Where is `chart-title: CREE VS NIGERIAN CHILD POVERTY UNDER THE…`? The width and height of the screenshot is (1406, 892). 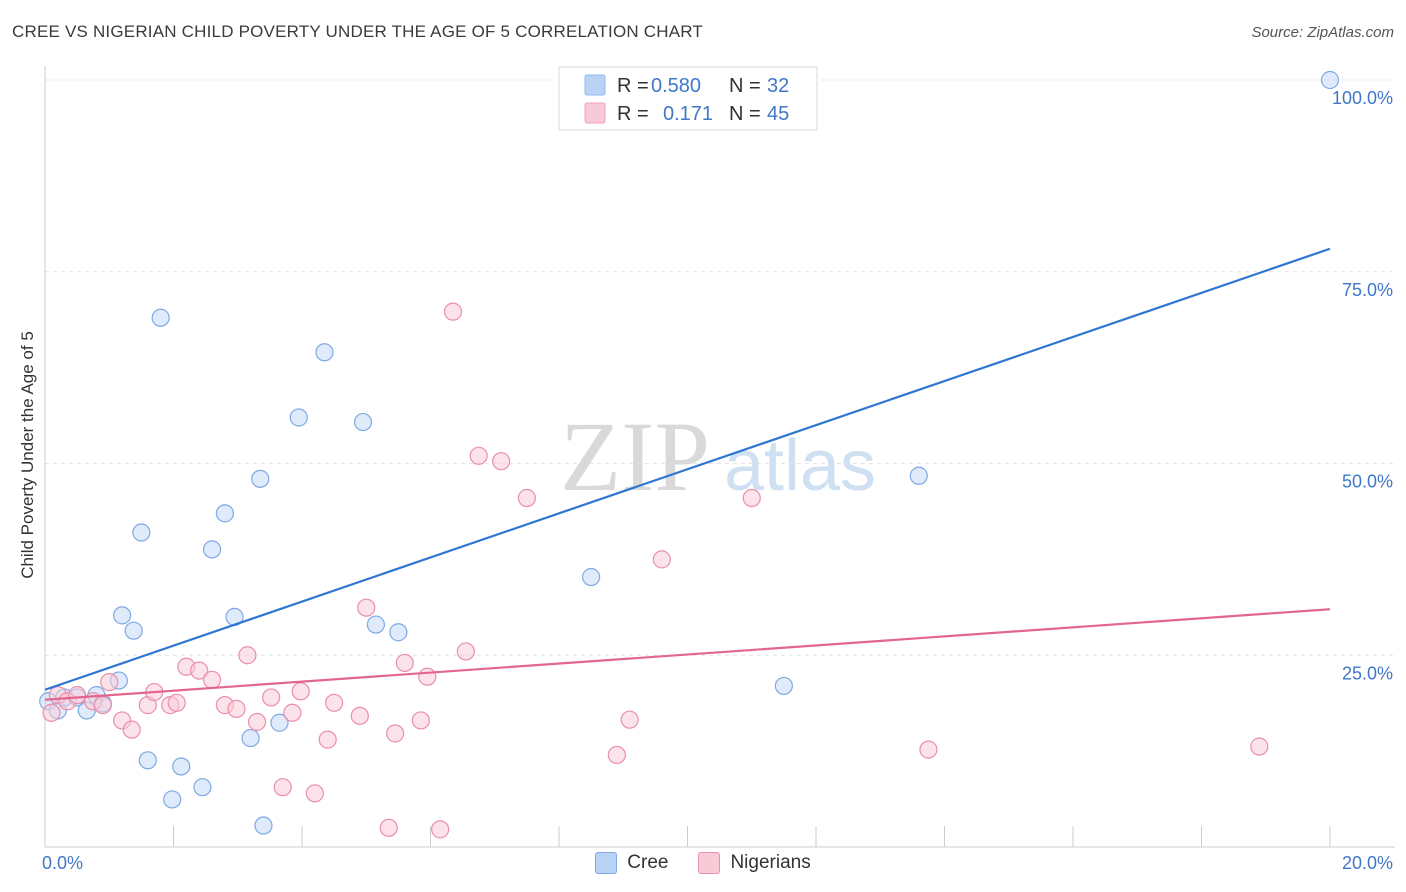
chart-title: CREE VS NIGERIAN CHILD POVERTY UNDER THE… is located at coordinates (358, 31).